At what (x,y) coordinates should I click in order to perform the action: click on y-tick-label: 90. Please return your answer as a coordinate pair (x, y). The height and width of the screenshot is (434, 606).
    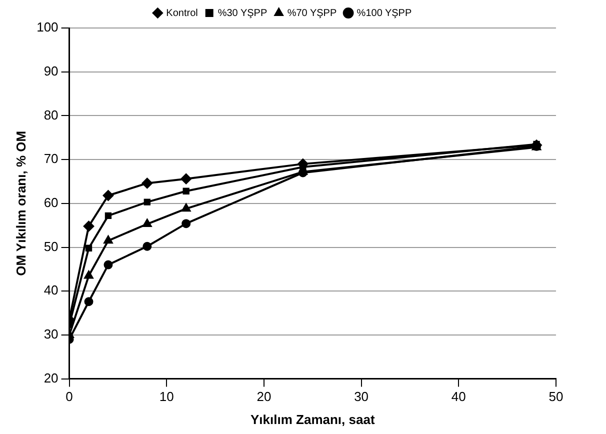
    Looking at the image, I should click on (51, 70).